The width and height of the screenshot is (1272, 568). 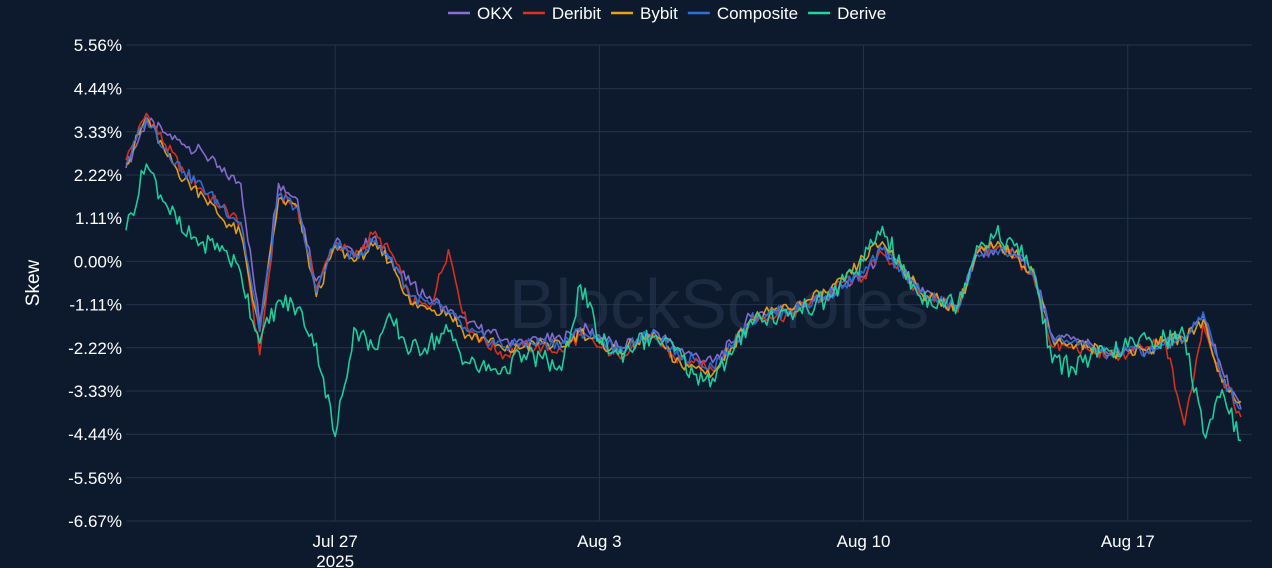 I want to click on legend-item-deribit: Deribit, so click(x=561, y=13).